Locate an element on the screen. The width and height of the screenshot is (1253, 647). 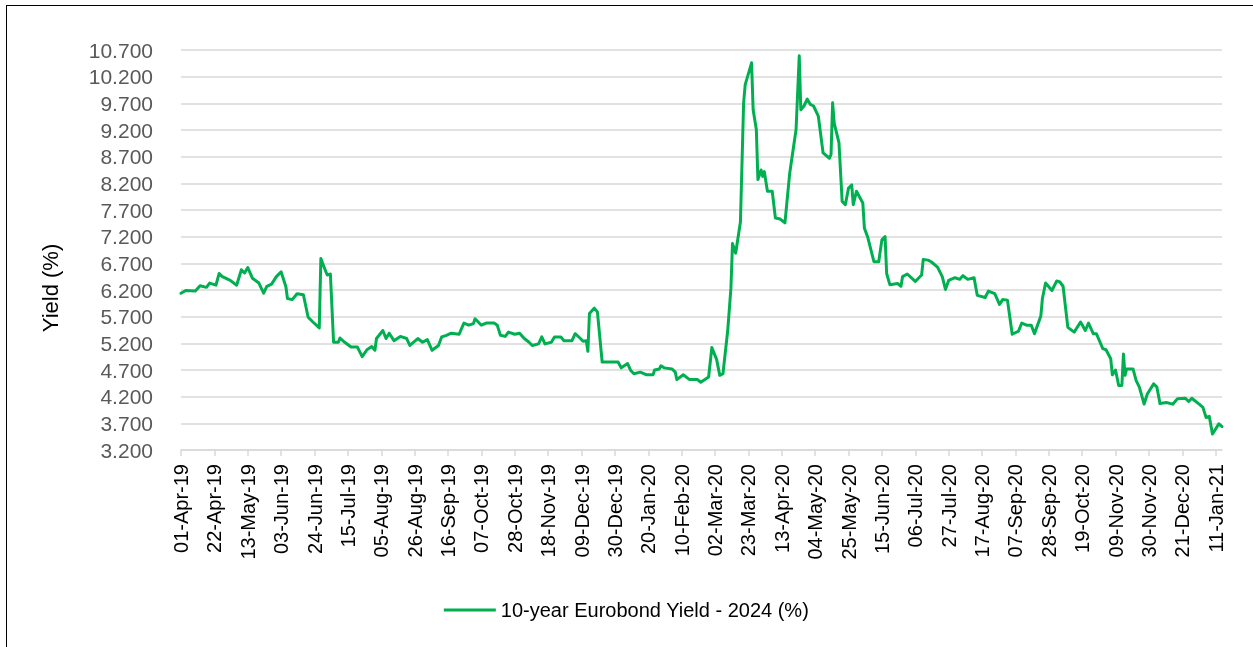
y-tick-label: 6.700 is located at coordinates (126, 263).